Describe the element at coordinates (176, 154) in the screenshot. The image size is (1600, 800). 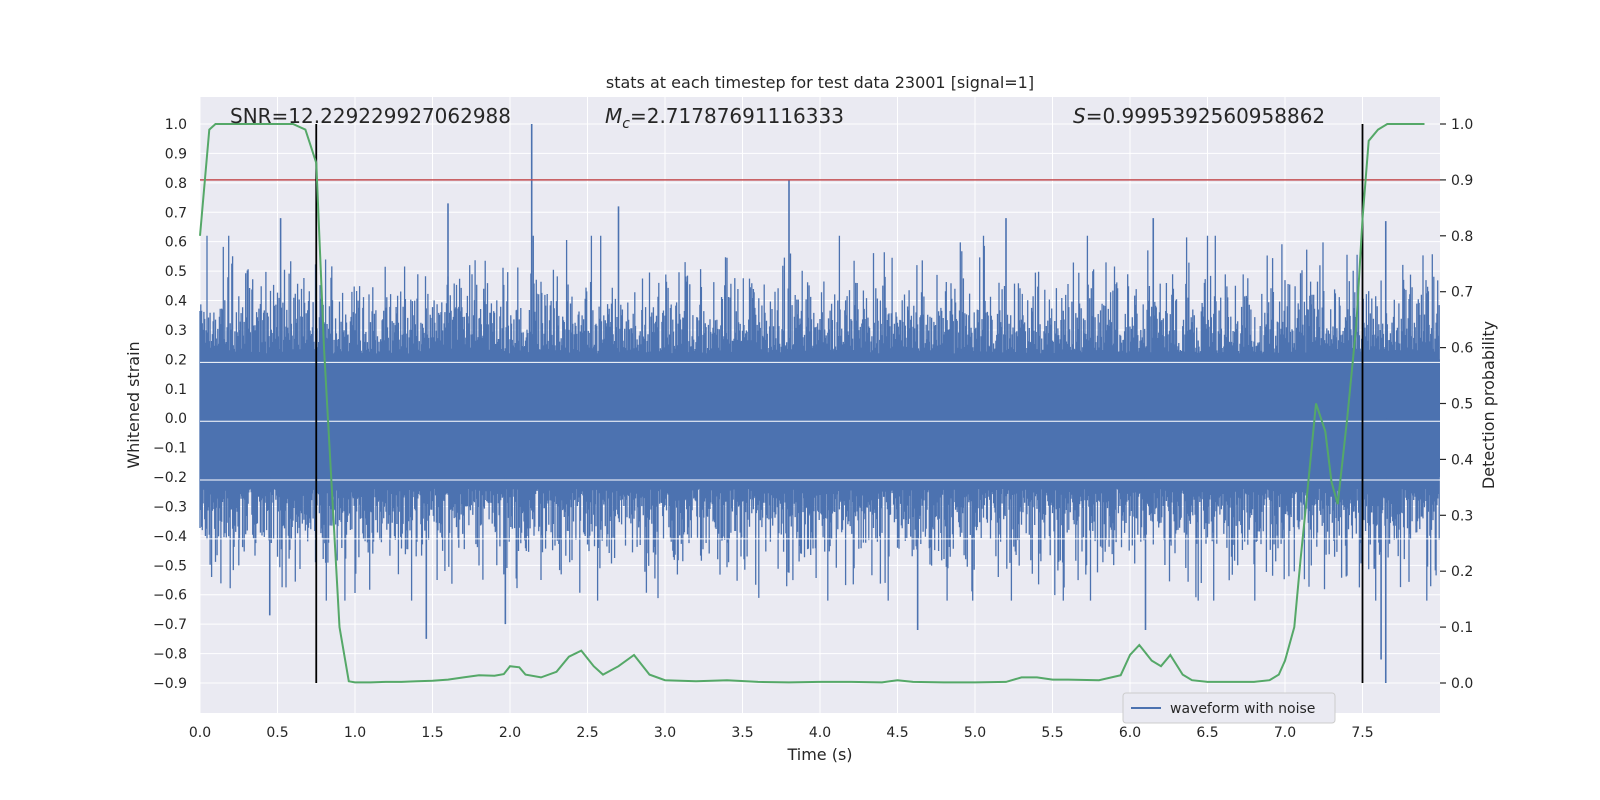
I see `y-tick-label: 0.9` at that location.